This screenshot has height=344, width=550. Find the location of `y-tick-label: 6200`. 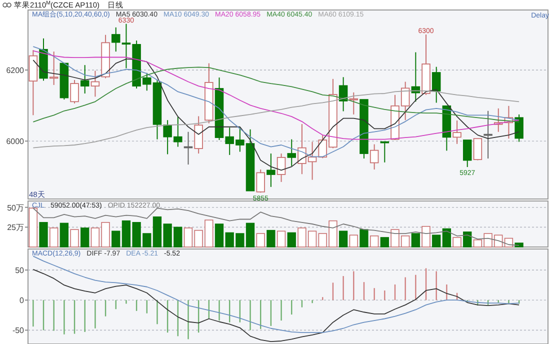

y-tick-label: 6200 is located at coordinates (15, 71).